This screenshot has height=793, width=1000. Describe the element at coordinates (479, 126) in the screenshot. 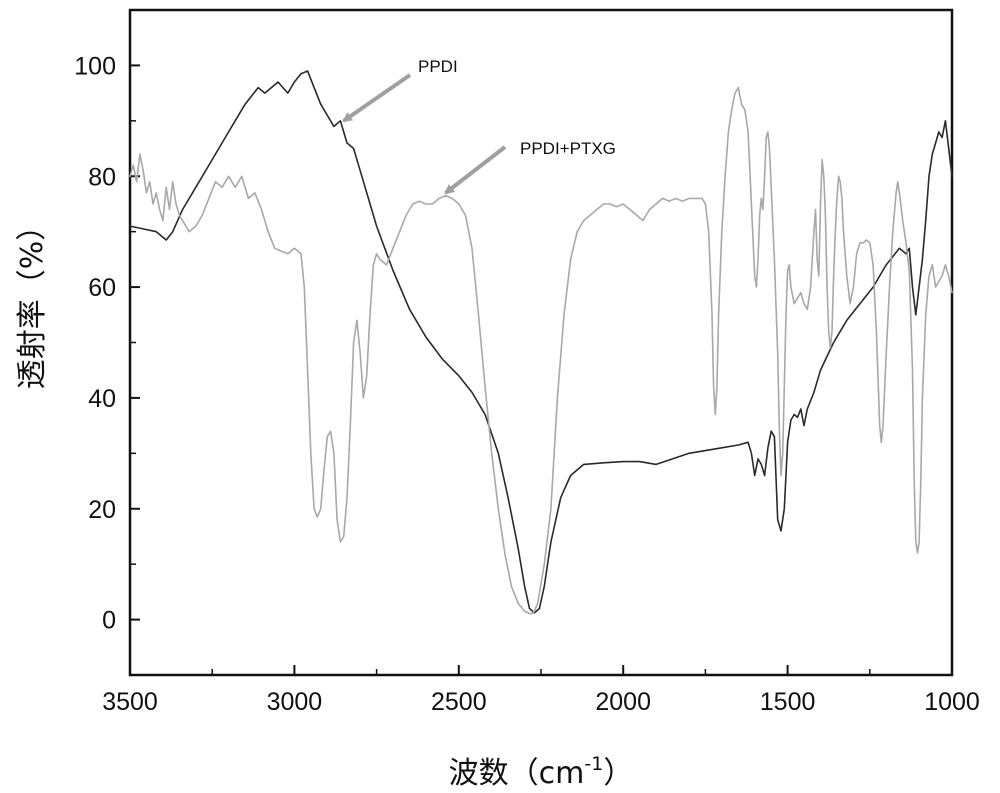

I see `annotations-layer: PPDI PPDI+PTXG` at that location.